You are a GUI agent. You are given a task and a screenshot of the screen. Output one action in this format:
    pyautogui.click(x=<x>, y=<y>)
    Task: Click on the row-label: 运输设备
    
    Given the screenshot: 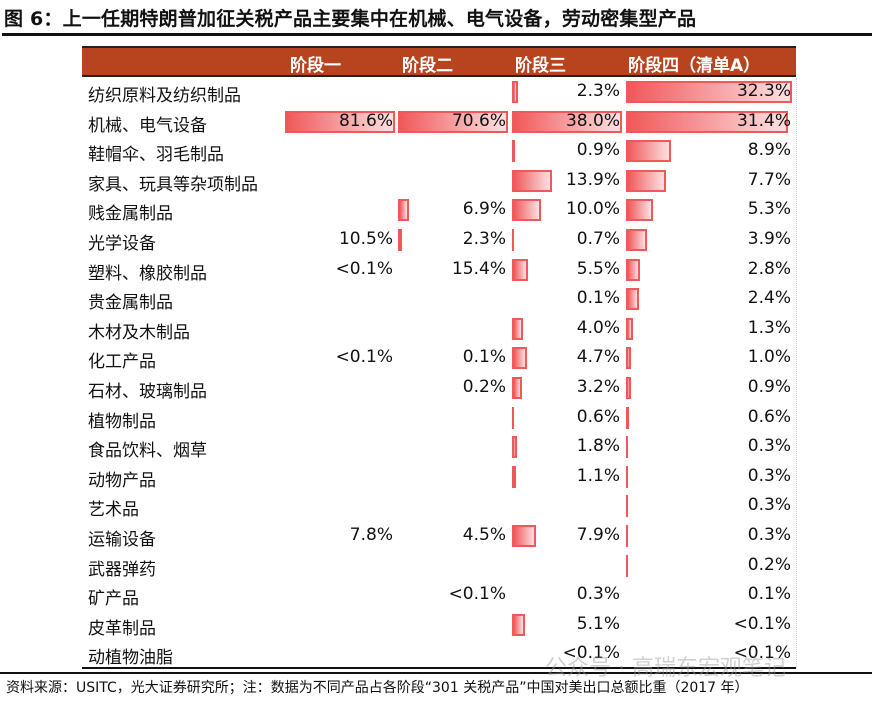 What is the action you would take?
    pyautogui.click(x=122, y=540)
    